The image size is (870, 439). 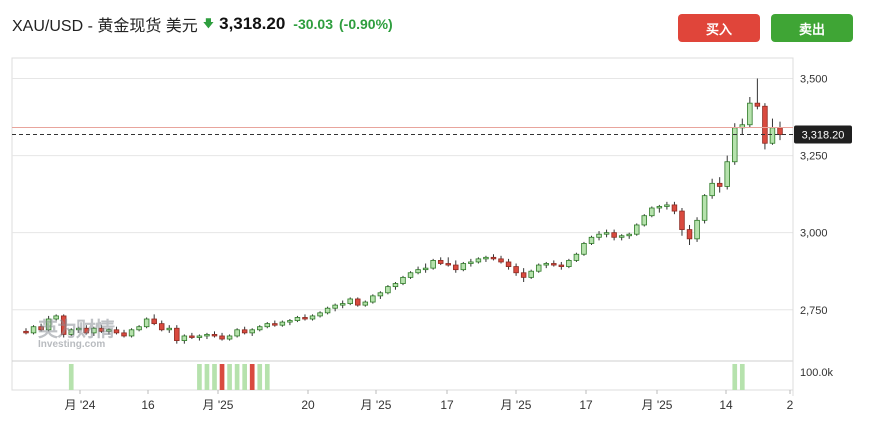 What do you see at coordinates (814, 80) in the screenshot?
I see `y-tick-label: 3,500` at bounding box center [814, 80].